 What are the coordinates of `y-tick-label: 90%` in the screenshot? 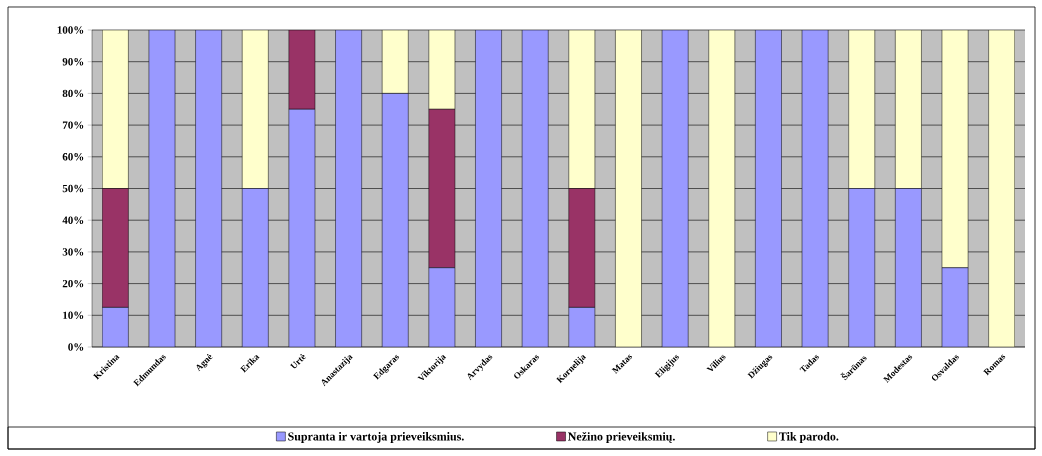 It's located at (73, 61).